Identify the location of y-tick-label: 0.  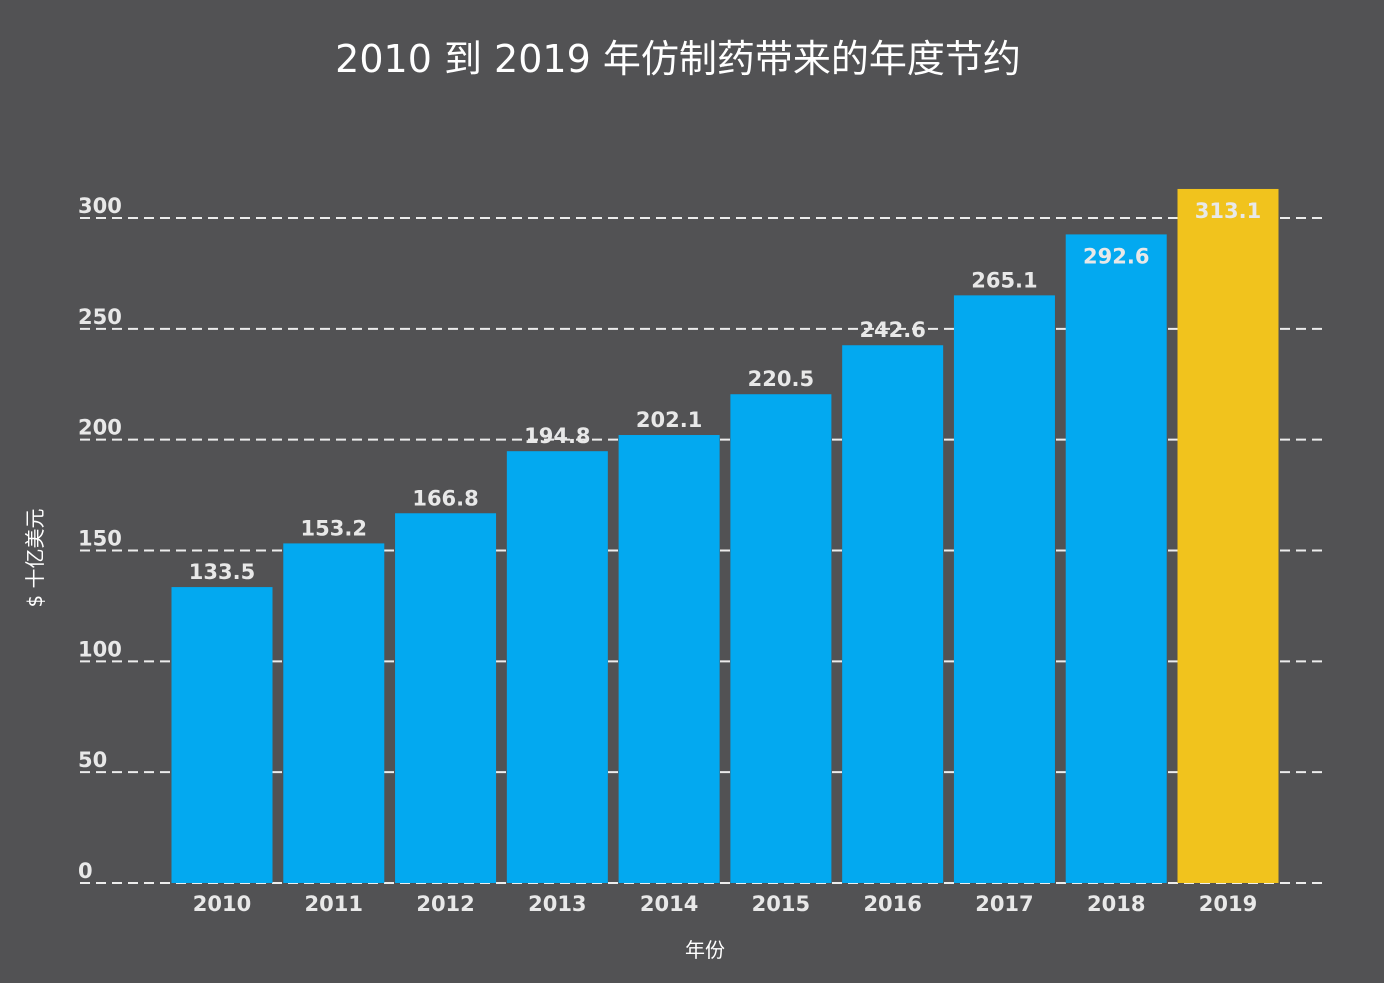
(85, 871).